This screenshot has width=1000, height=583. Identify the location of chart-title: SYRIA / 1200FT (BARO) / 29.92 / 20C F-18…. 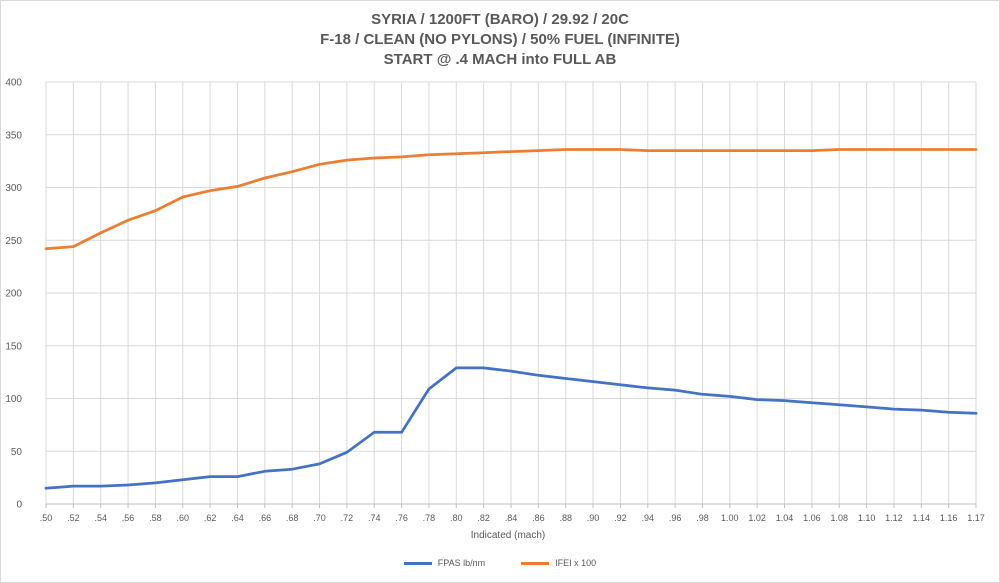
(500, 40).